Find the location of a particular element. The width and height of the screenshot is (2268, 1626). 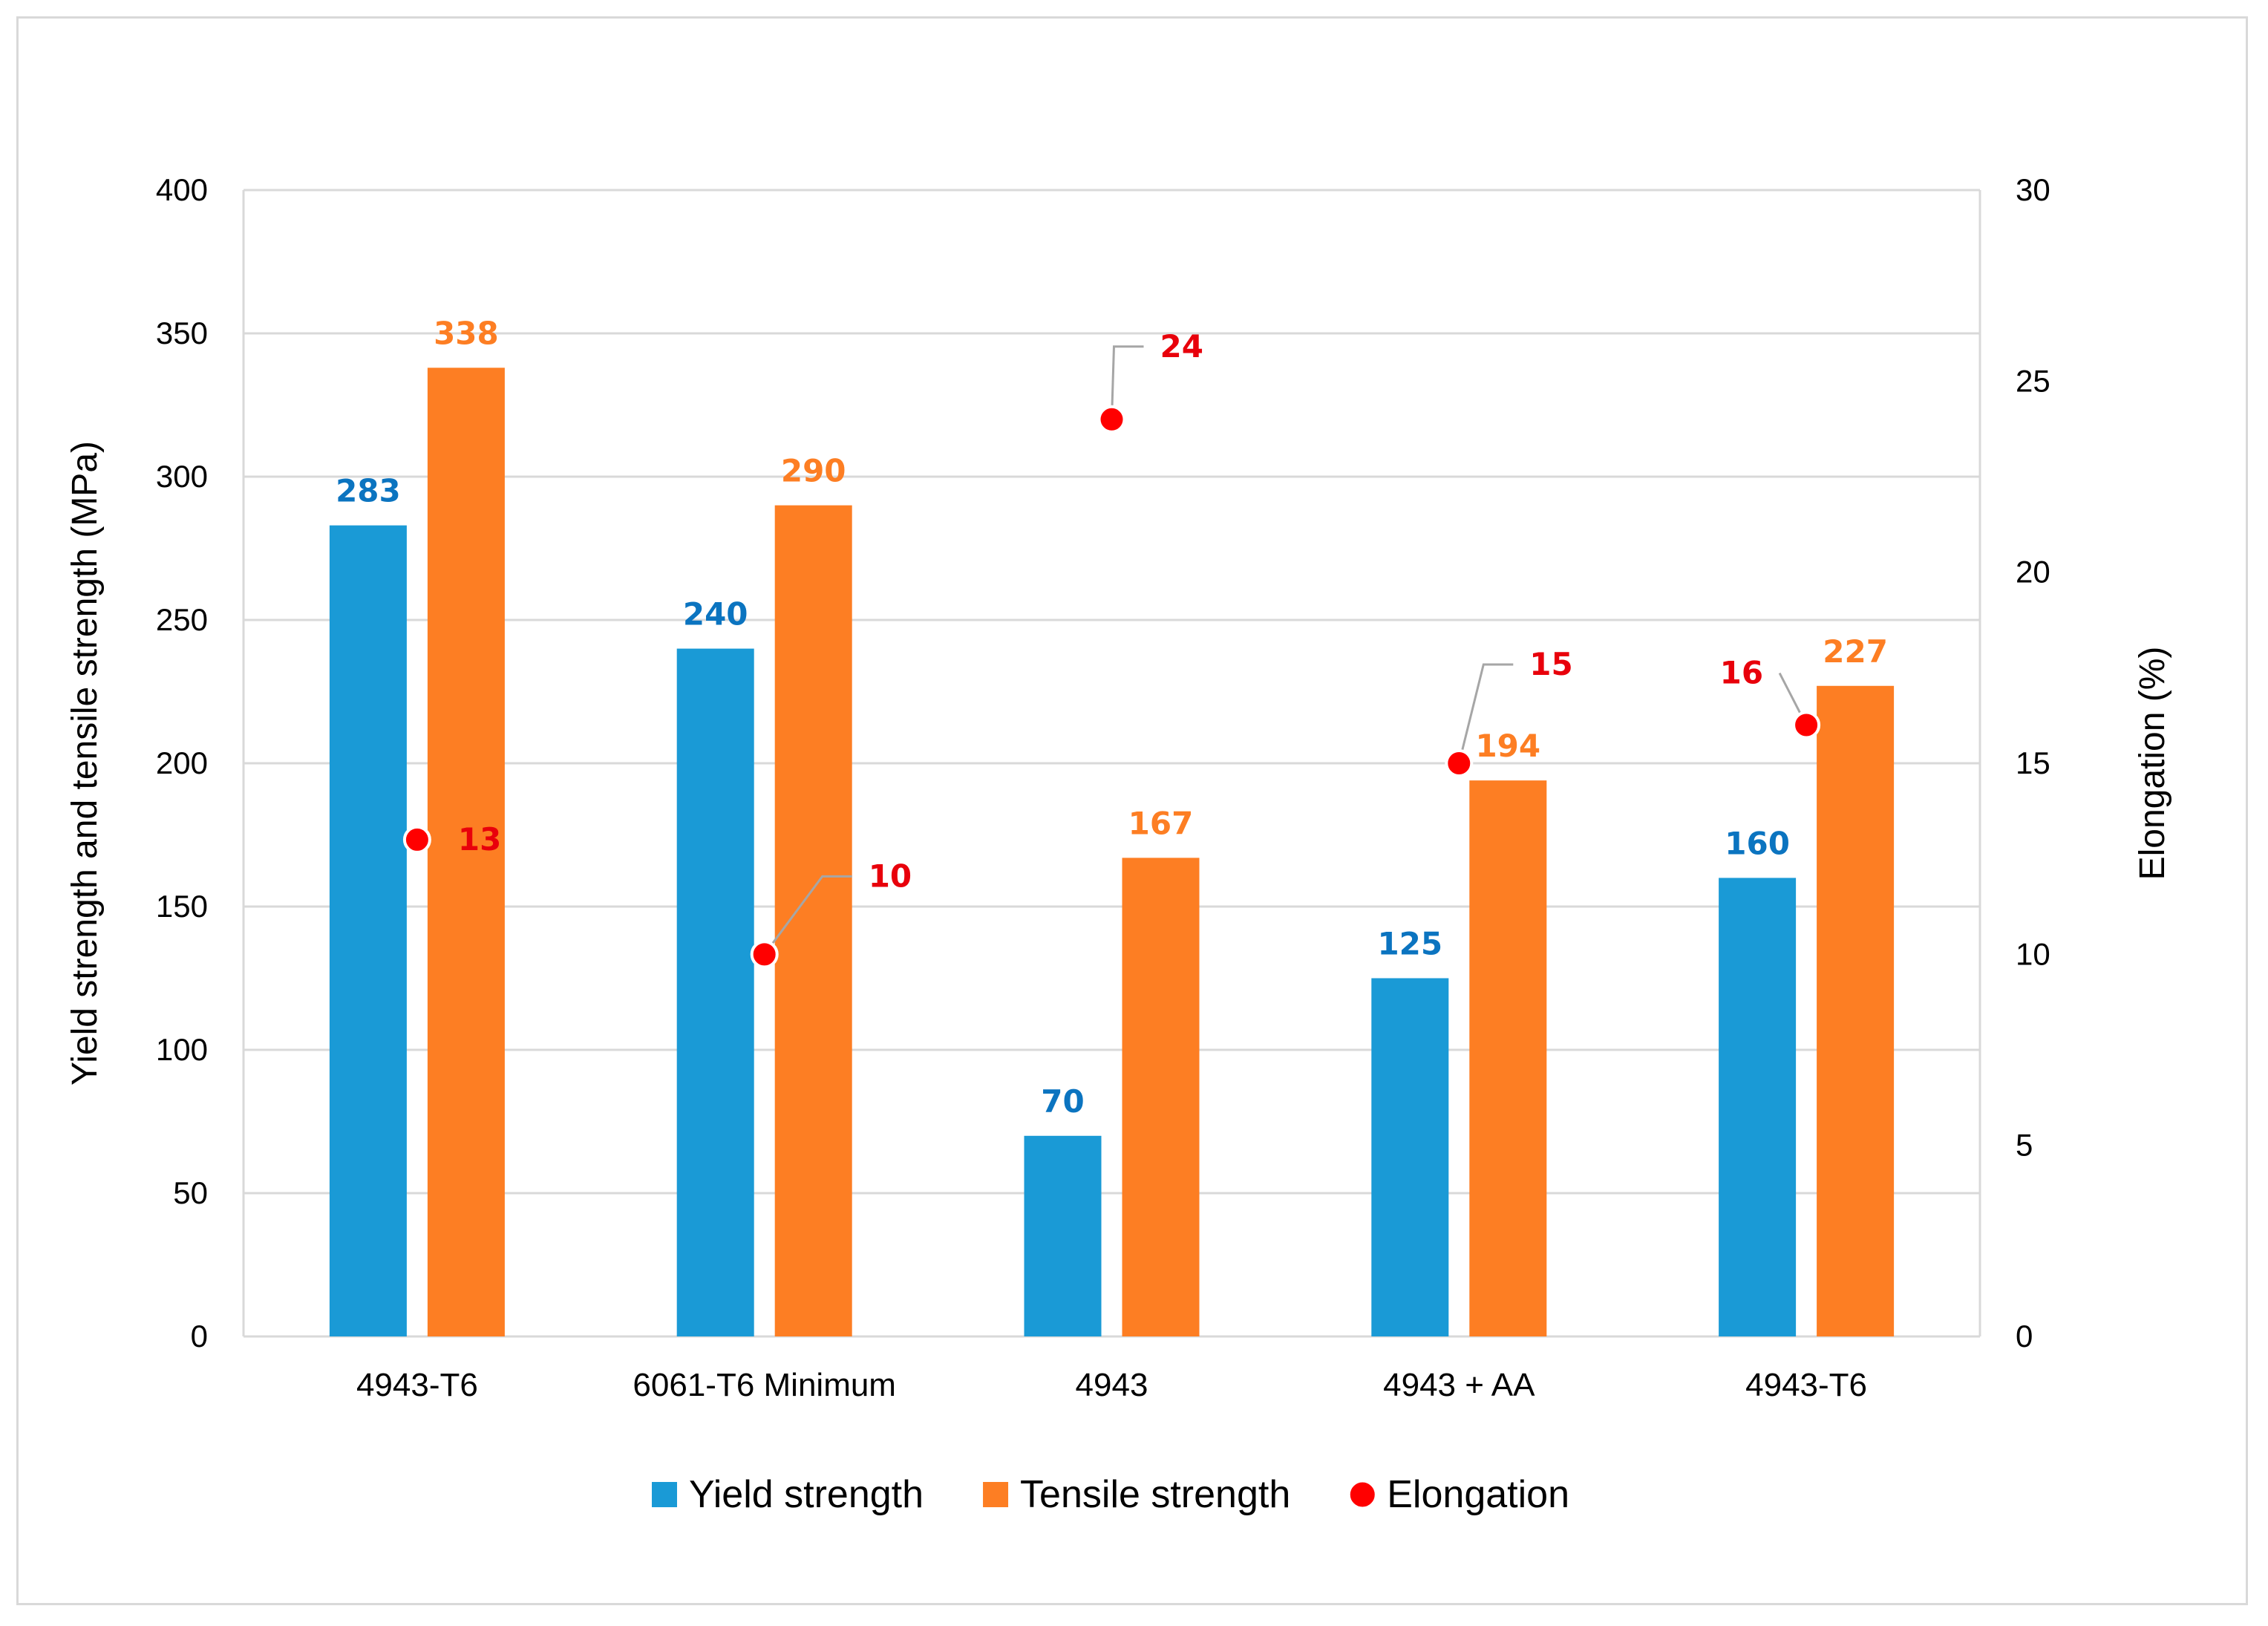

legend-yield-strength-swatch is located at coordinates (664, 1494).